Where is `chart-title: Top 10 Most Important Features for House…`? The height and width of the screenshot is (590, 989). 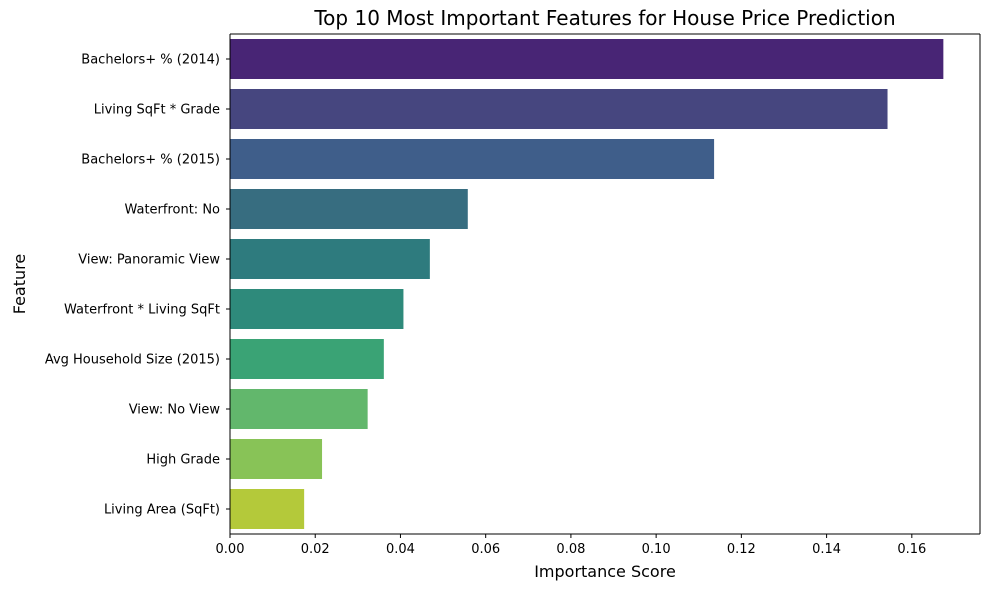
chart-title: Top 10 Most Important Features for House… is located at coordinates (604, 18).